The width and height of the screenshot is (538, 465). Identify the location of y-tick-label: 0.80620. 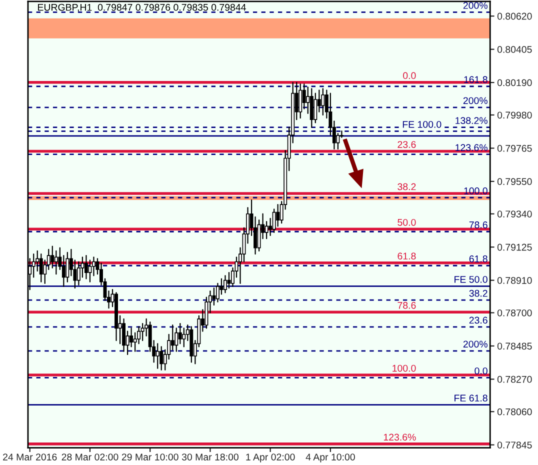
(514, 16).